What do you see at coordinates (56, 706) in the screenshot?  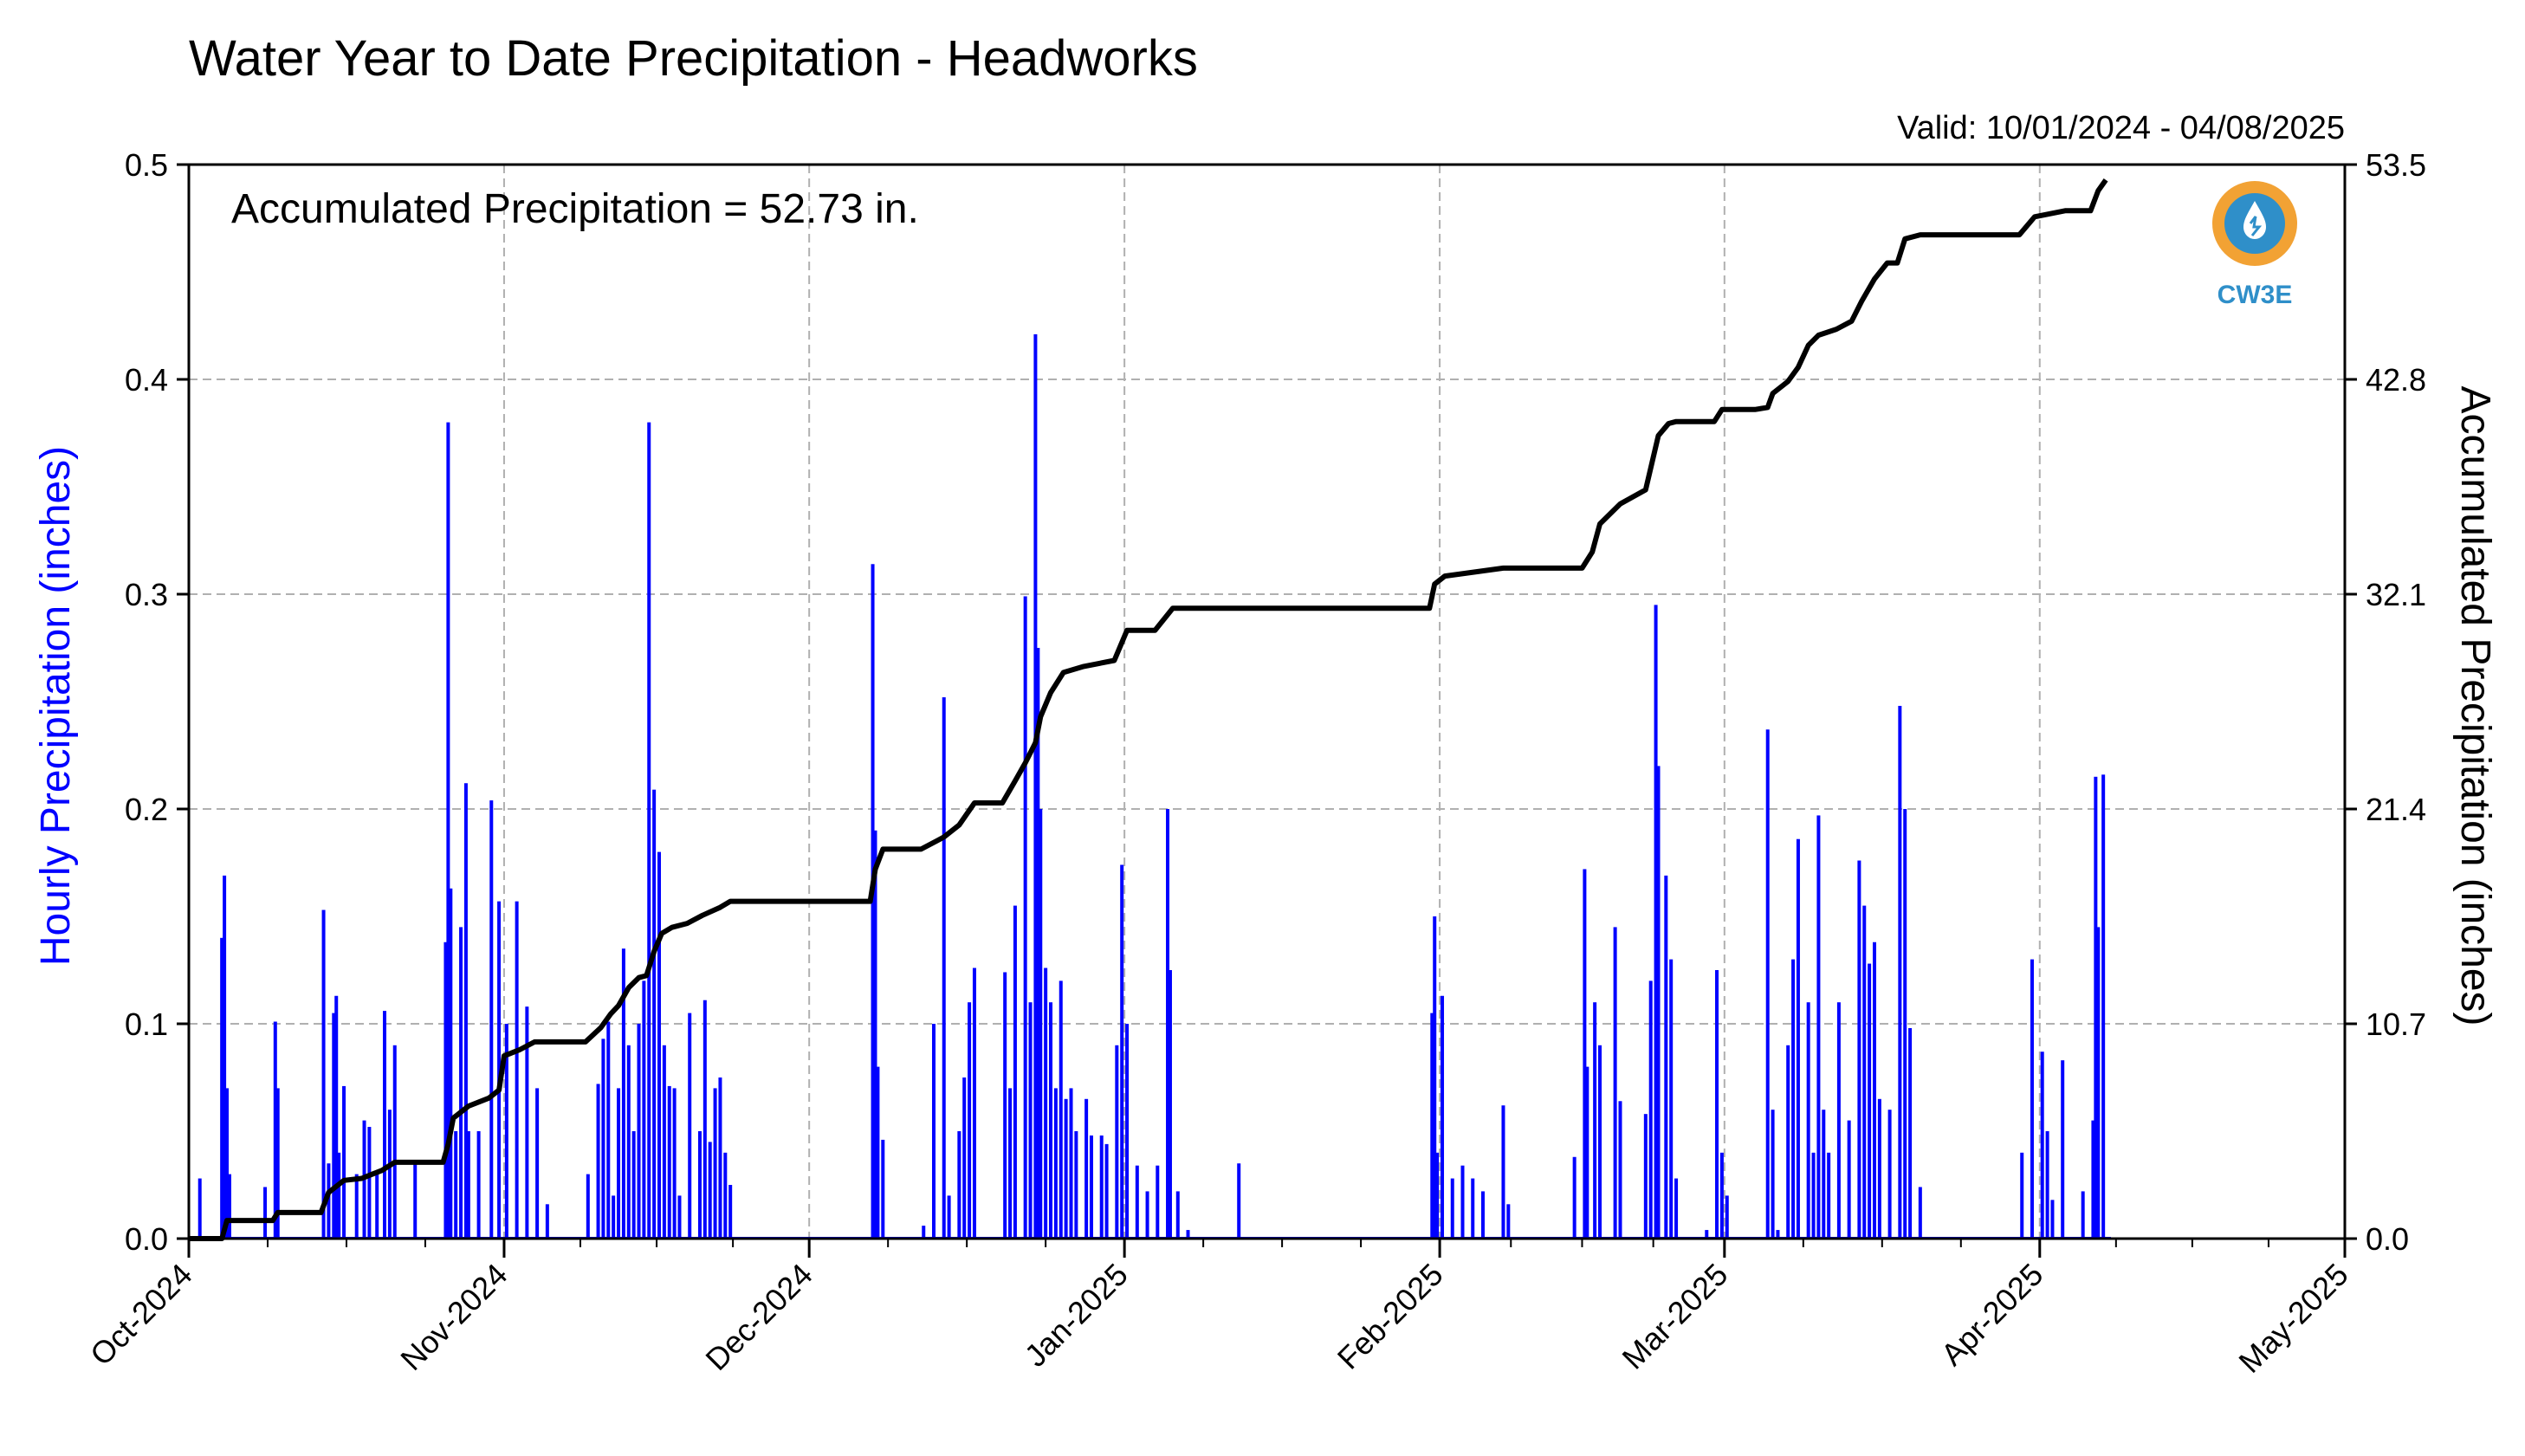 I see `y-axis-label-left: Hourly Precipitation (inches)` at bounding box center [56, 706].